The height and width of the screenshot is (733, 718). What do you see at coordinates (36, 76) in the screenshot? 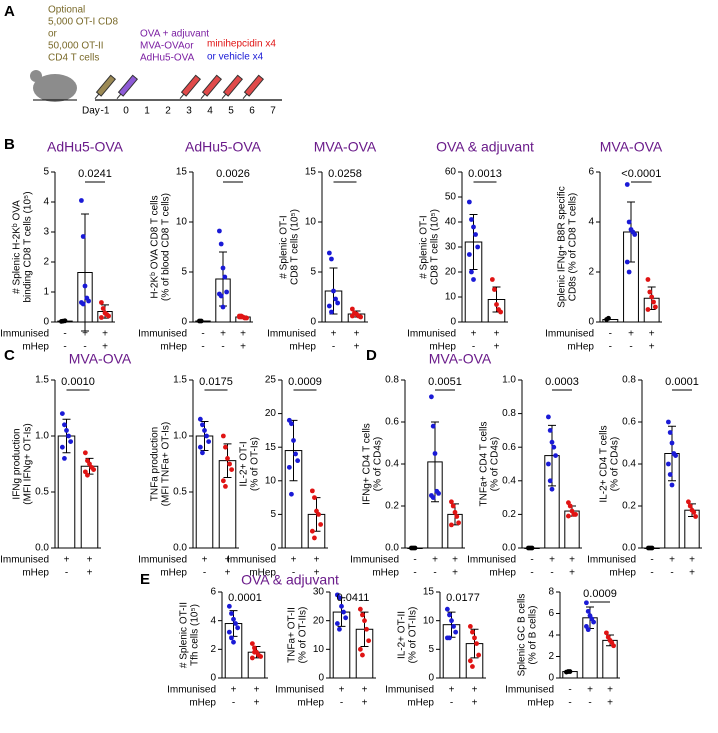
I see `mouse-ear` at bounding box center [36, 76].